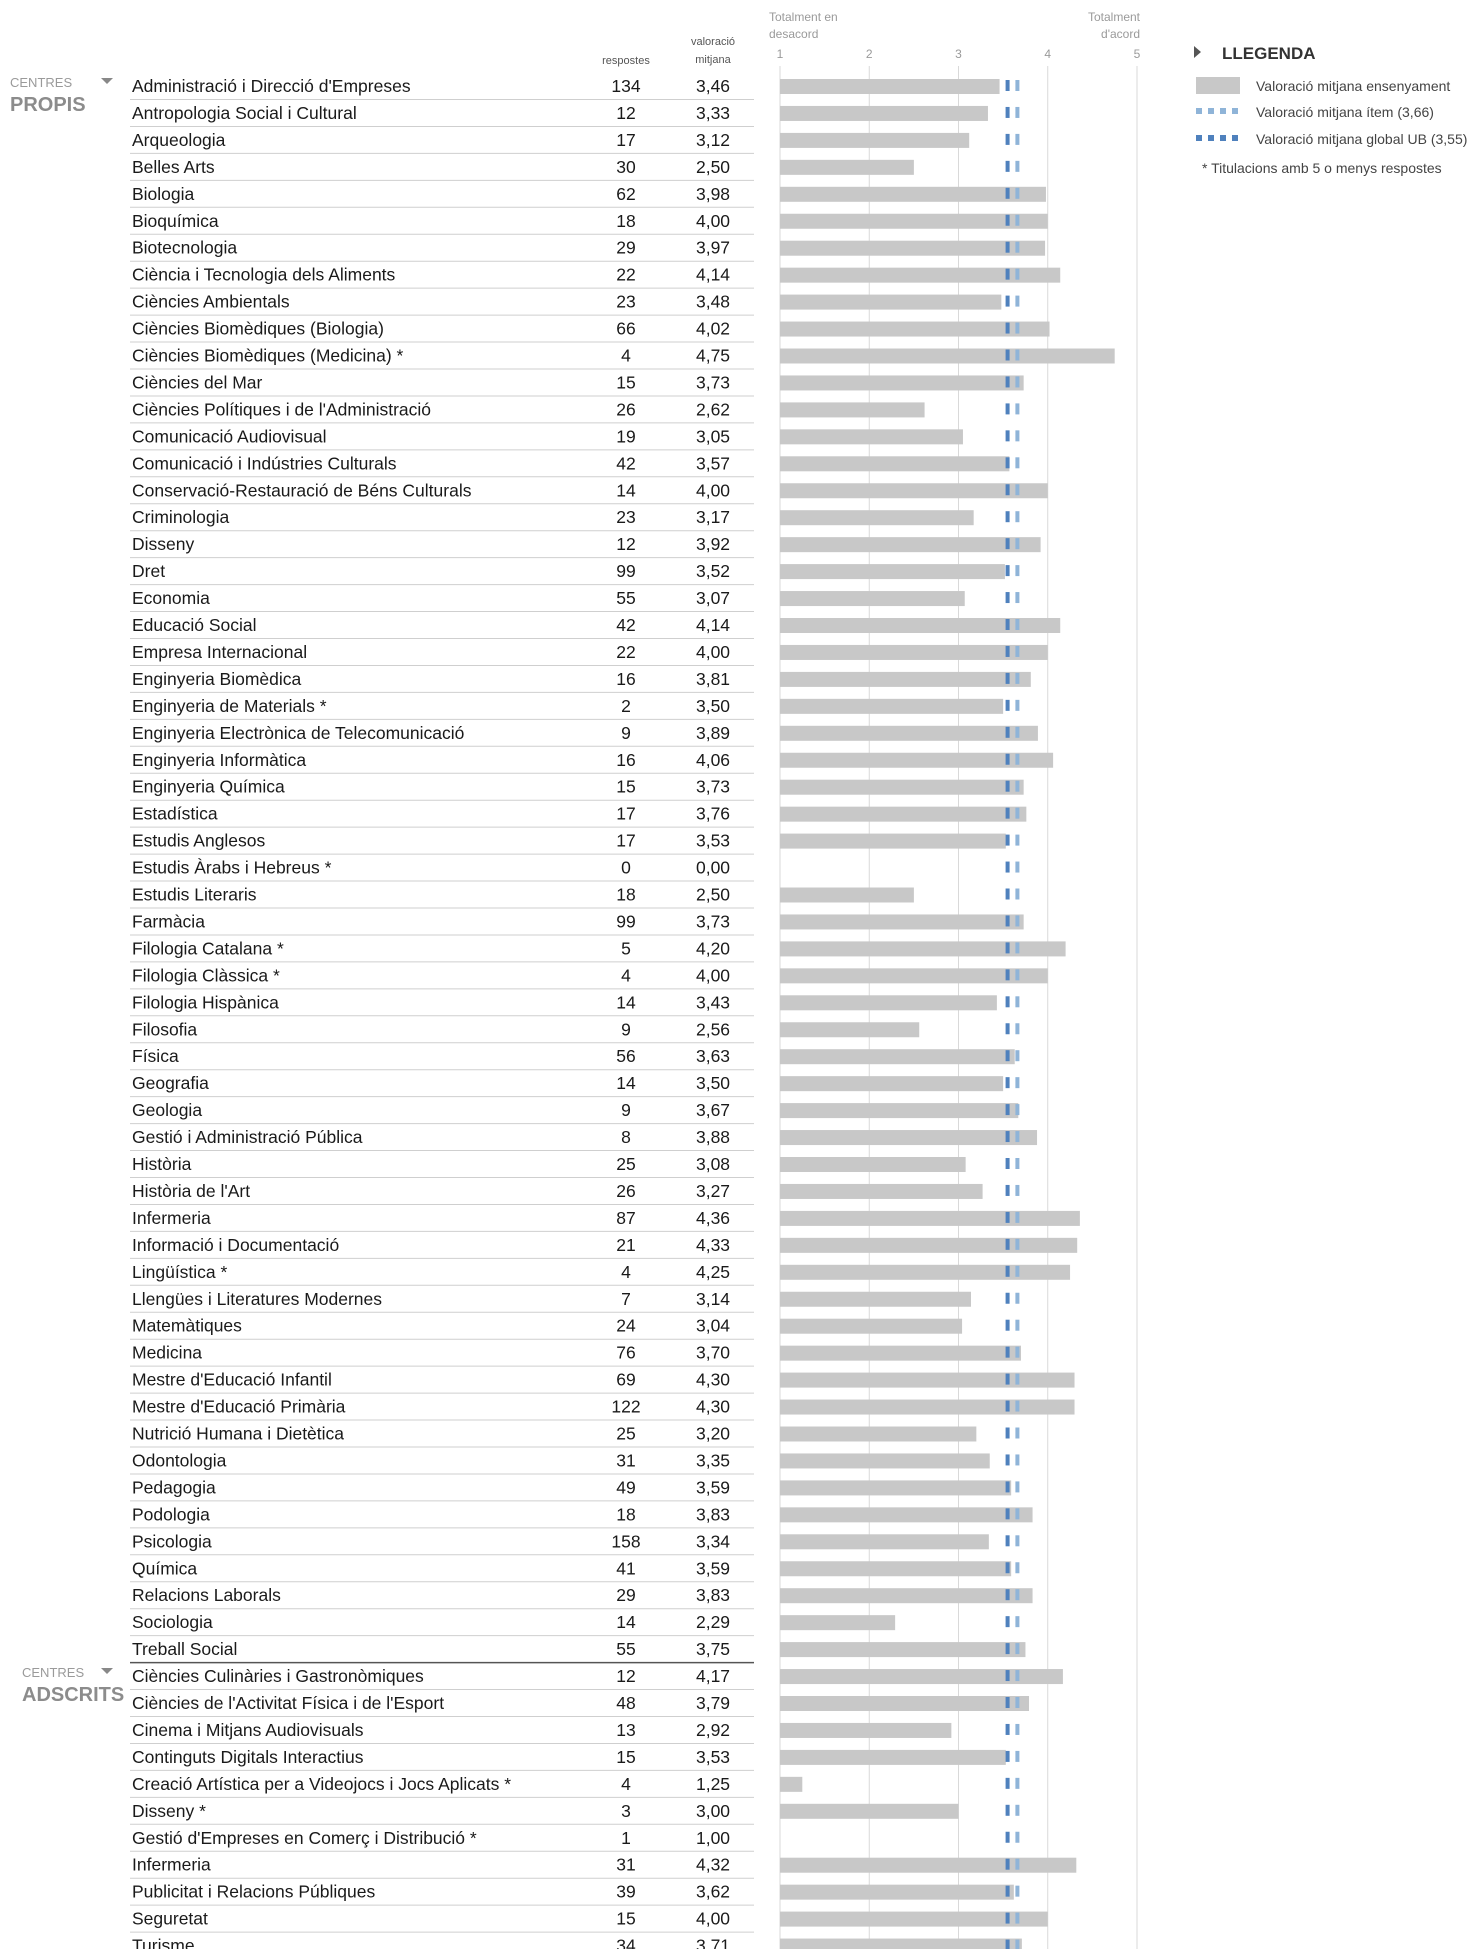  Describe the element at coordinates (626, 61) in the screenshot. I see `respostes-header: respostes` at that location.